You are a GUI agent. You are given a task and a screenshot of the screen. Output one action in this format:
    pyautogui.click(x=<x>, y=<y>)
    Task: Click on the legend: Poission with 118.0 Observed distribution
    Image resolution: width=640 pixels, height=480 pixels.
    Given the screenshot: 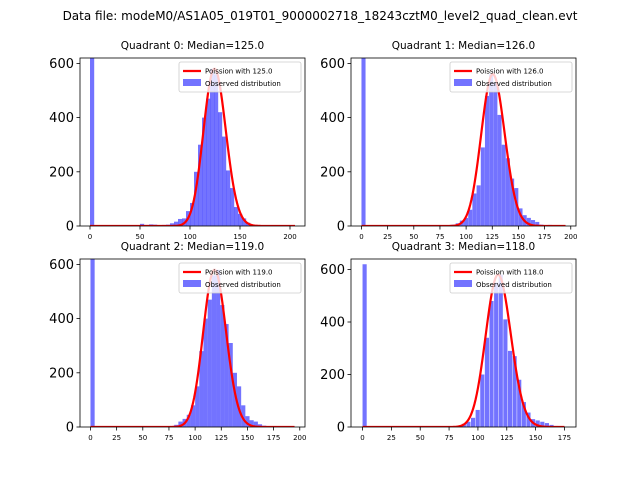 What is the action you would take?
    pyautogui.click(x=511, y=278)
    